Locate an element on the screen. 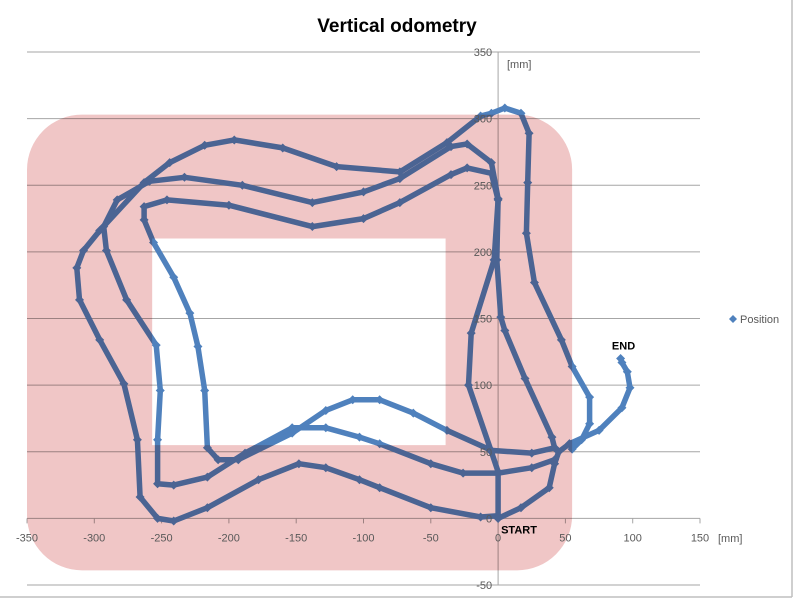  x-tick-label: -300 is located at coordinates (94, 538).